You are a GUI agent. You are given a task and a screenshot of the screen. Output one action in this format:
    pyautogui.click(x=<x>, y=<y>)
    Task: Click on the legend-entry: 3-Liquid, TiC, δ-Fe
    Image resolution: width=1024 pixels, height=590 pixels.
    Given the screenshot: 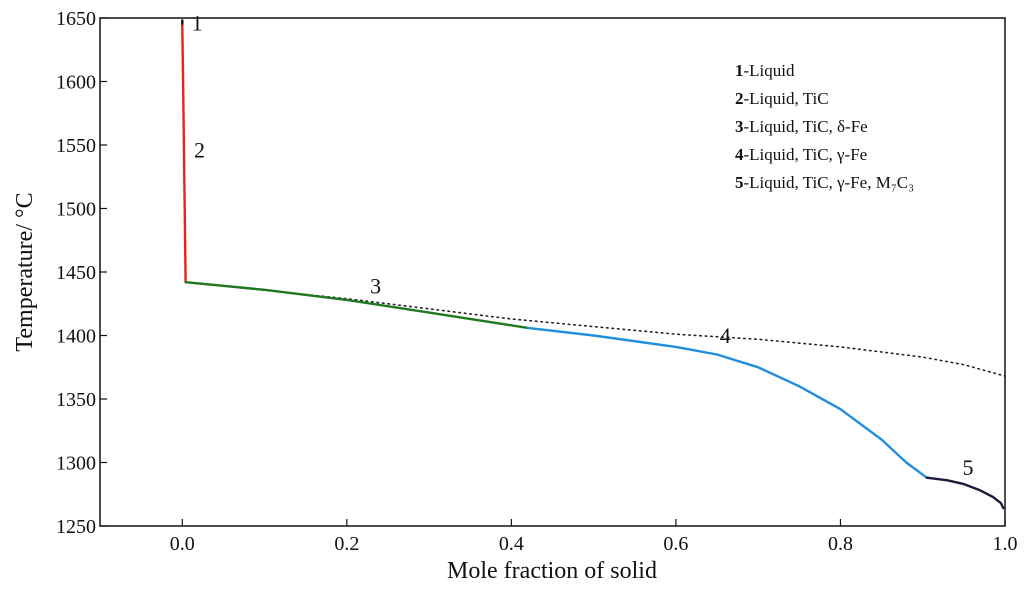 What is the action you would take?
    pyautogui.click(x=801, y=126)
    